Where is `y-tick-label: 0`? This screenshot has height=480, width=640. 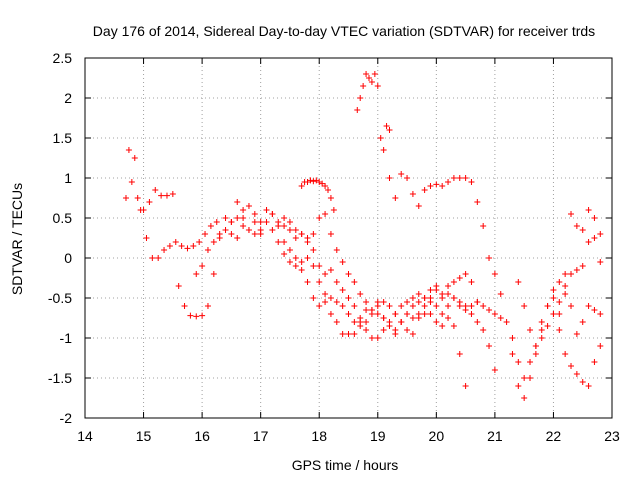 y-tick-label: 0 is located at coordinates (68, 258).